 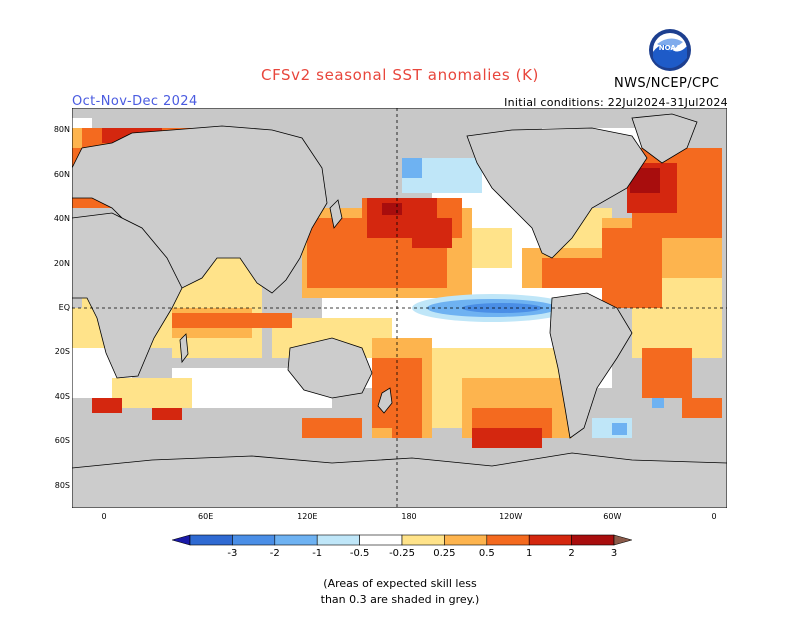 I want to click on season-label: Oct-Nov-Dec 2024, so click(x=135, y=101).